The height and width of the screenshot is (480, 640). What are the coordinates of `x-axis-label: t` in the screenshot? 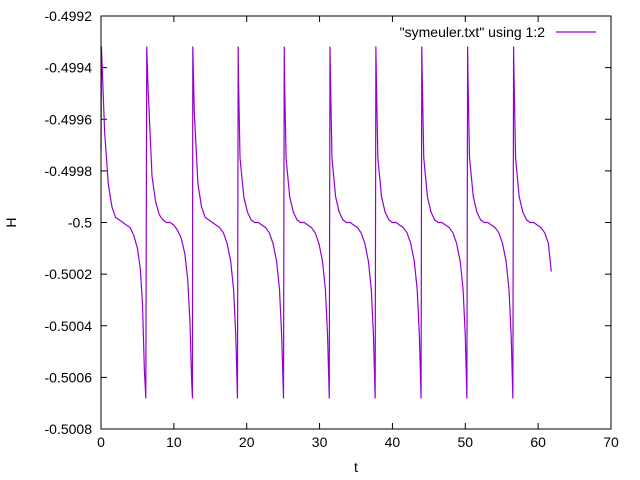 It's located at (356, 467).